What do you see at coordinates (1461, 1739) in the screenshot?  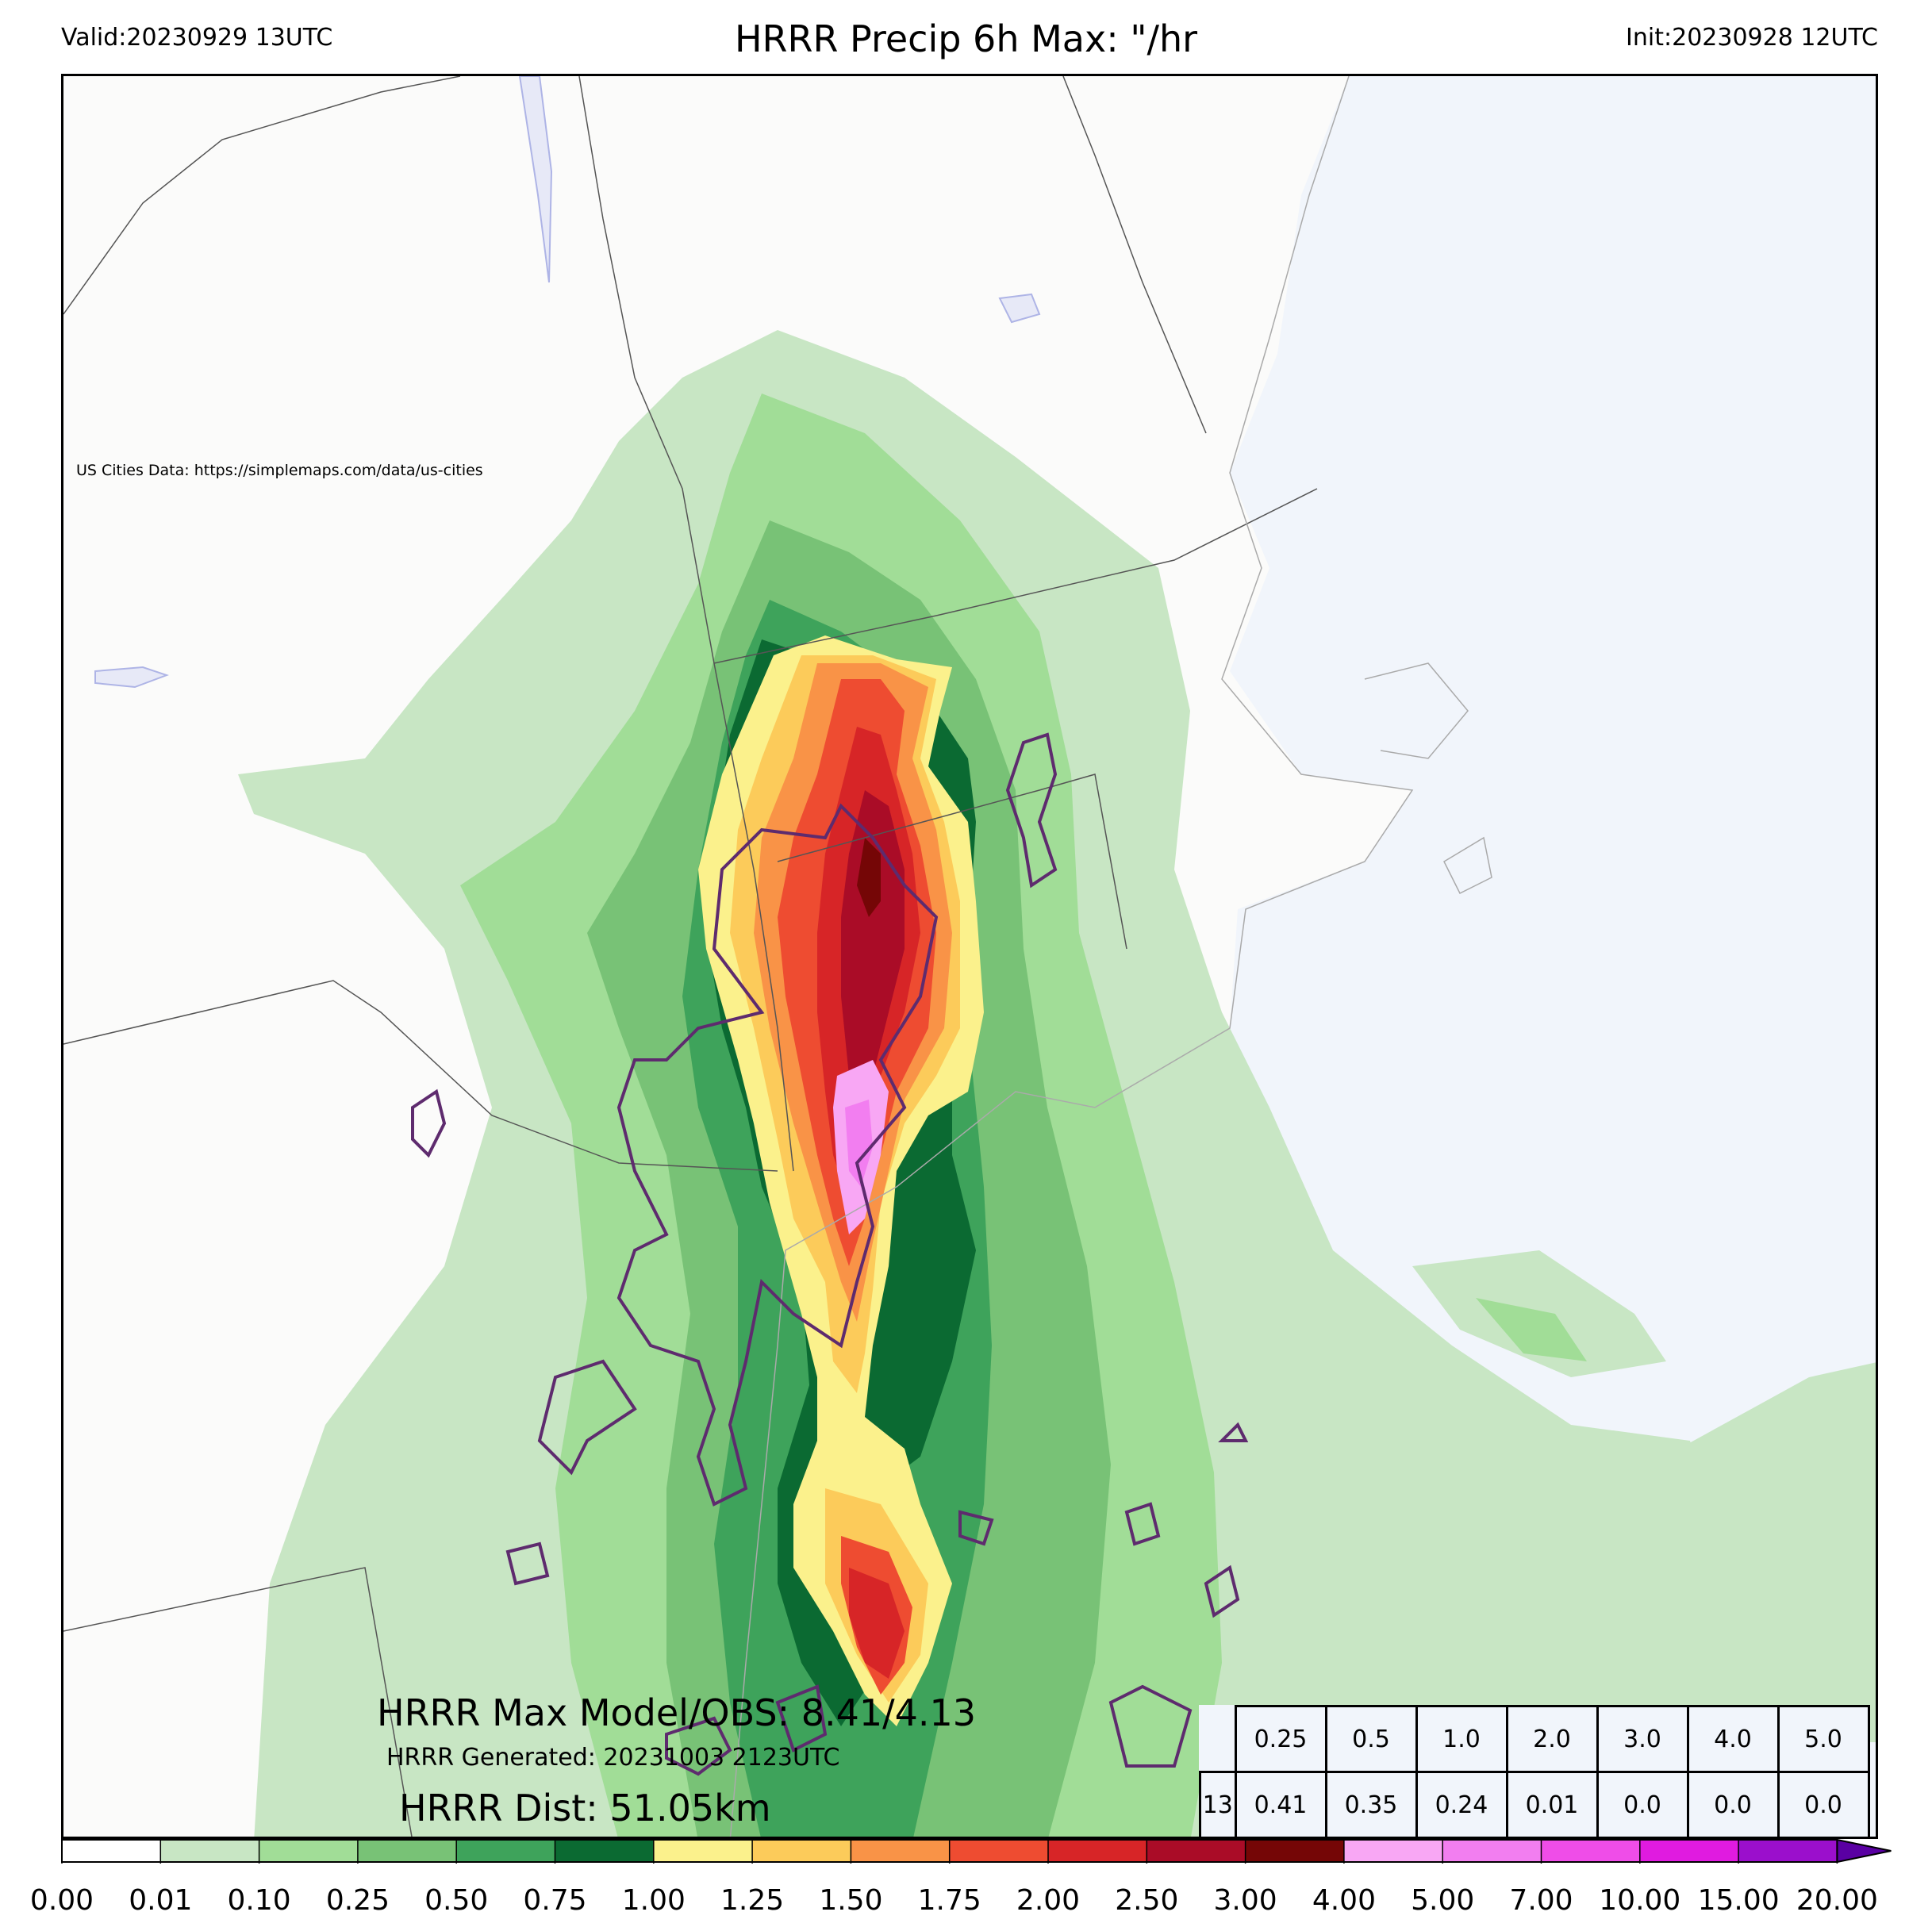 I see `threshold-cell: 1.0` at bounding box center [1461, 1739].